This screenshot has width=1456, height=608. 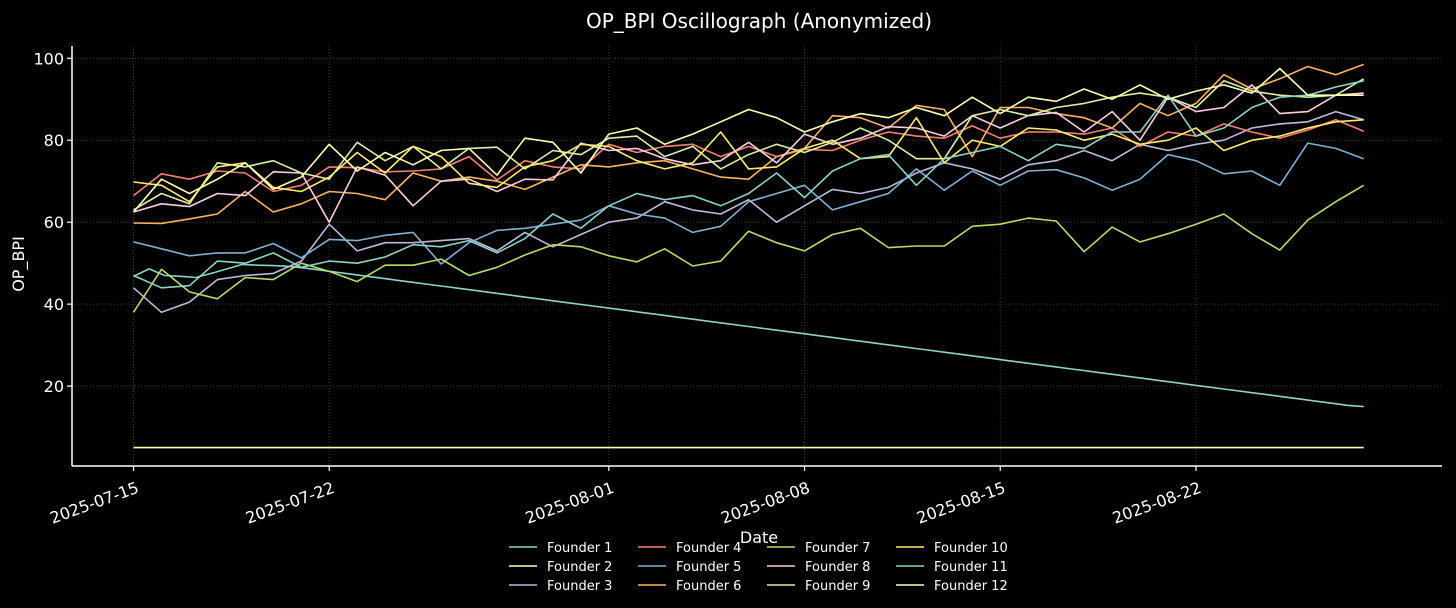 I want to click on legend-label: Founder 2, so click(x=579, y=567).